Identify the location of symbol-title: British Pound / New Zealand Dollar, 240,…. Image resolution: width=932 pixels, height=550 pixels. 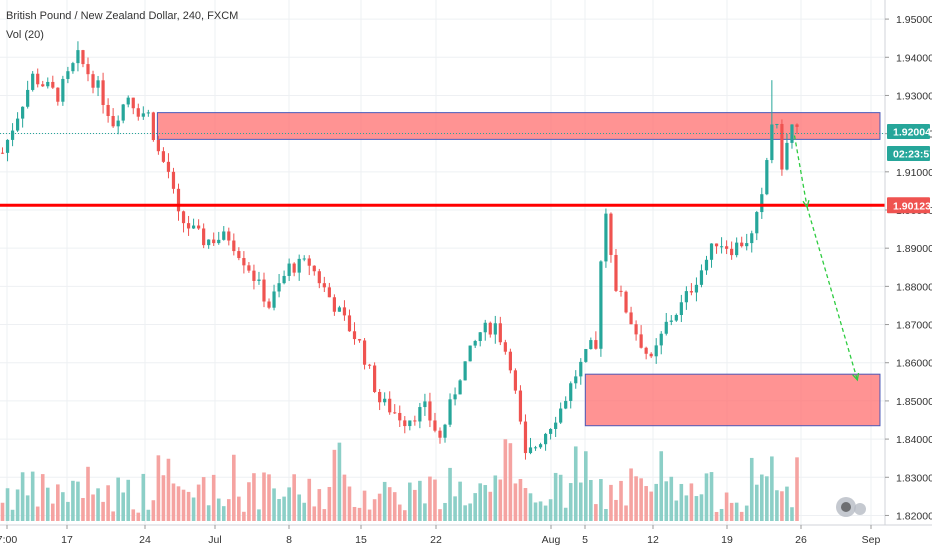
(122, 16).